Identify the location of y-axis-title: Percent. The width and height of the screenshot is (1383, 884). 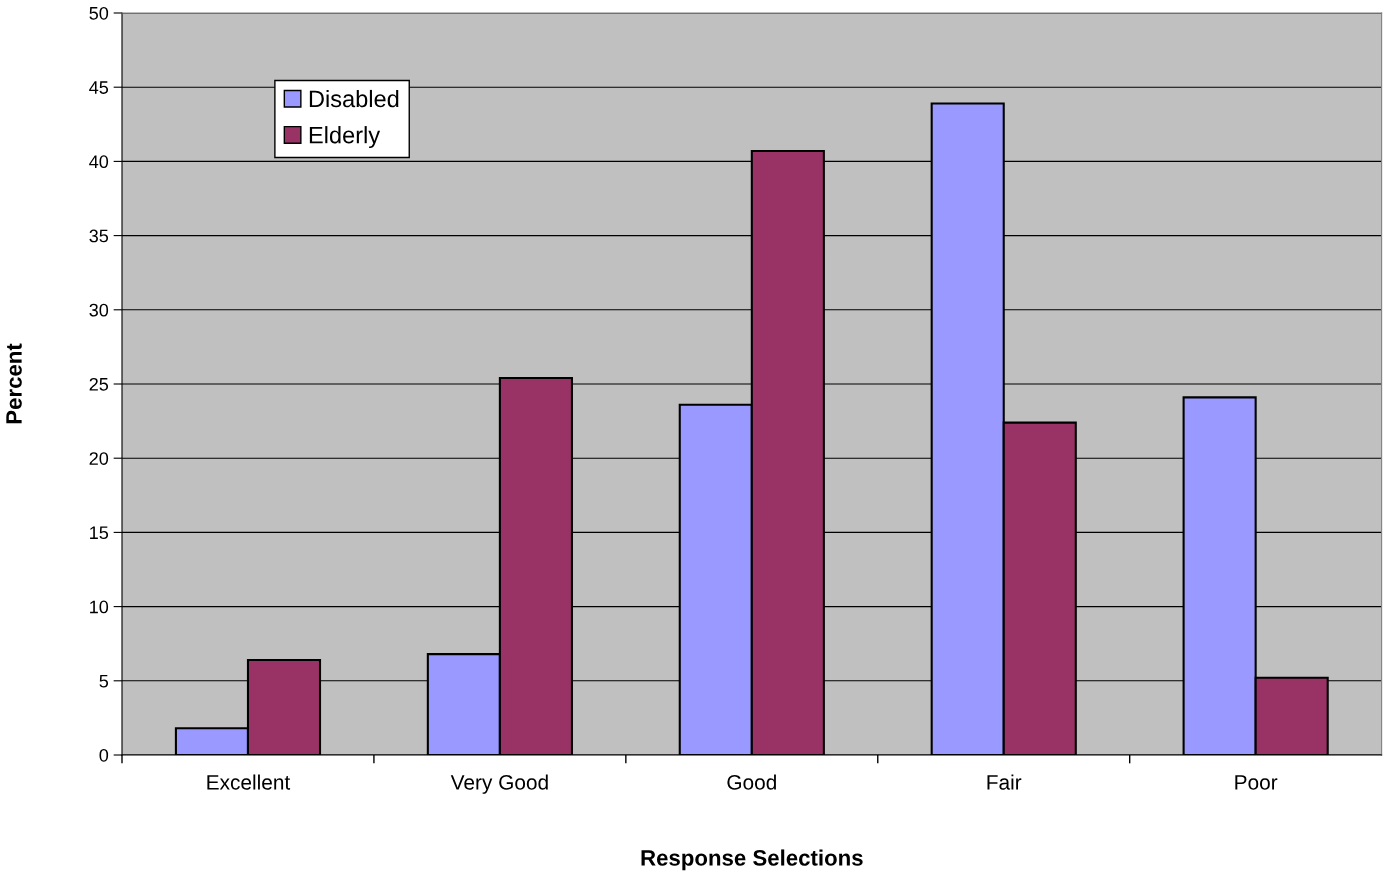
(14, 383).